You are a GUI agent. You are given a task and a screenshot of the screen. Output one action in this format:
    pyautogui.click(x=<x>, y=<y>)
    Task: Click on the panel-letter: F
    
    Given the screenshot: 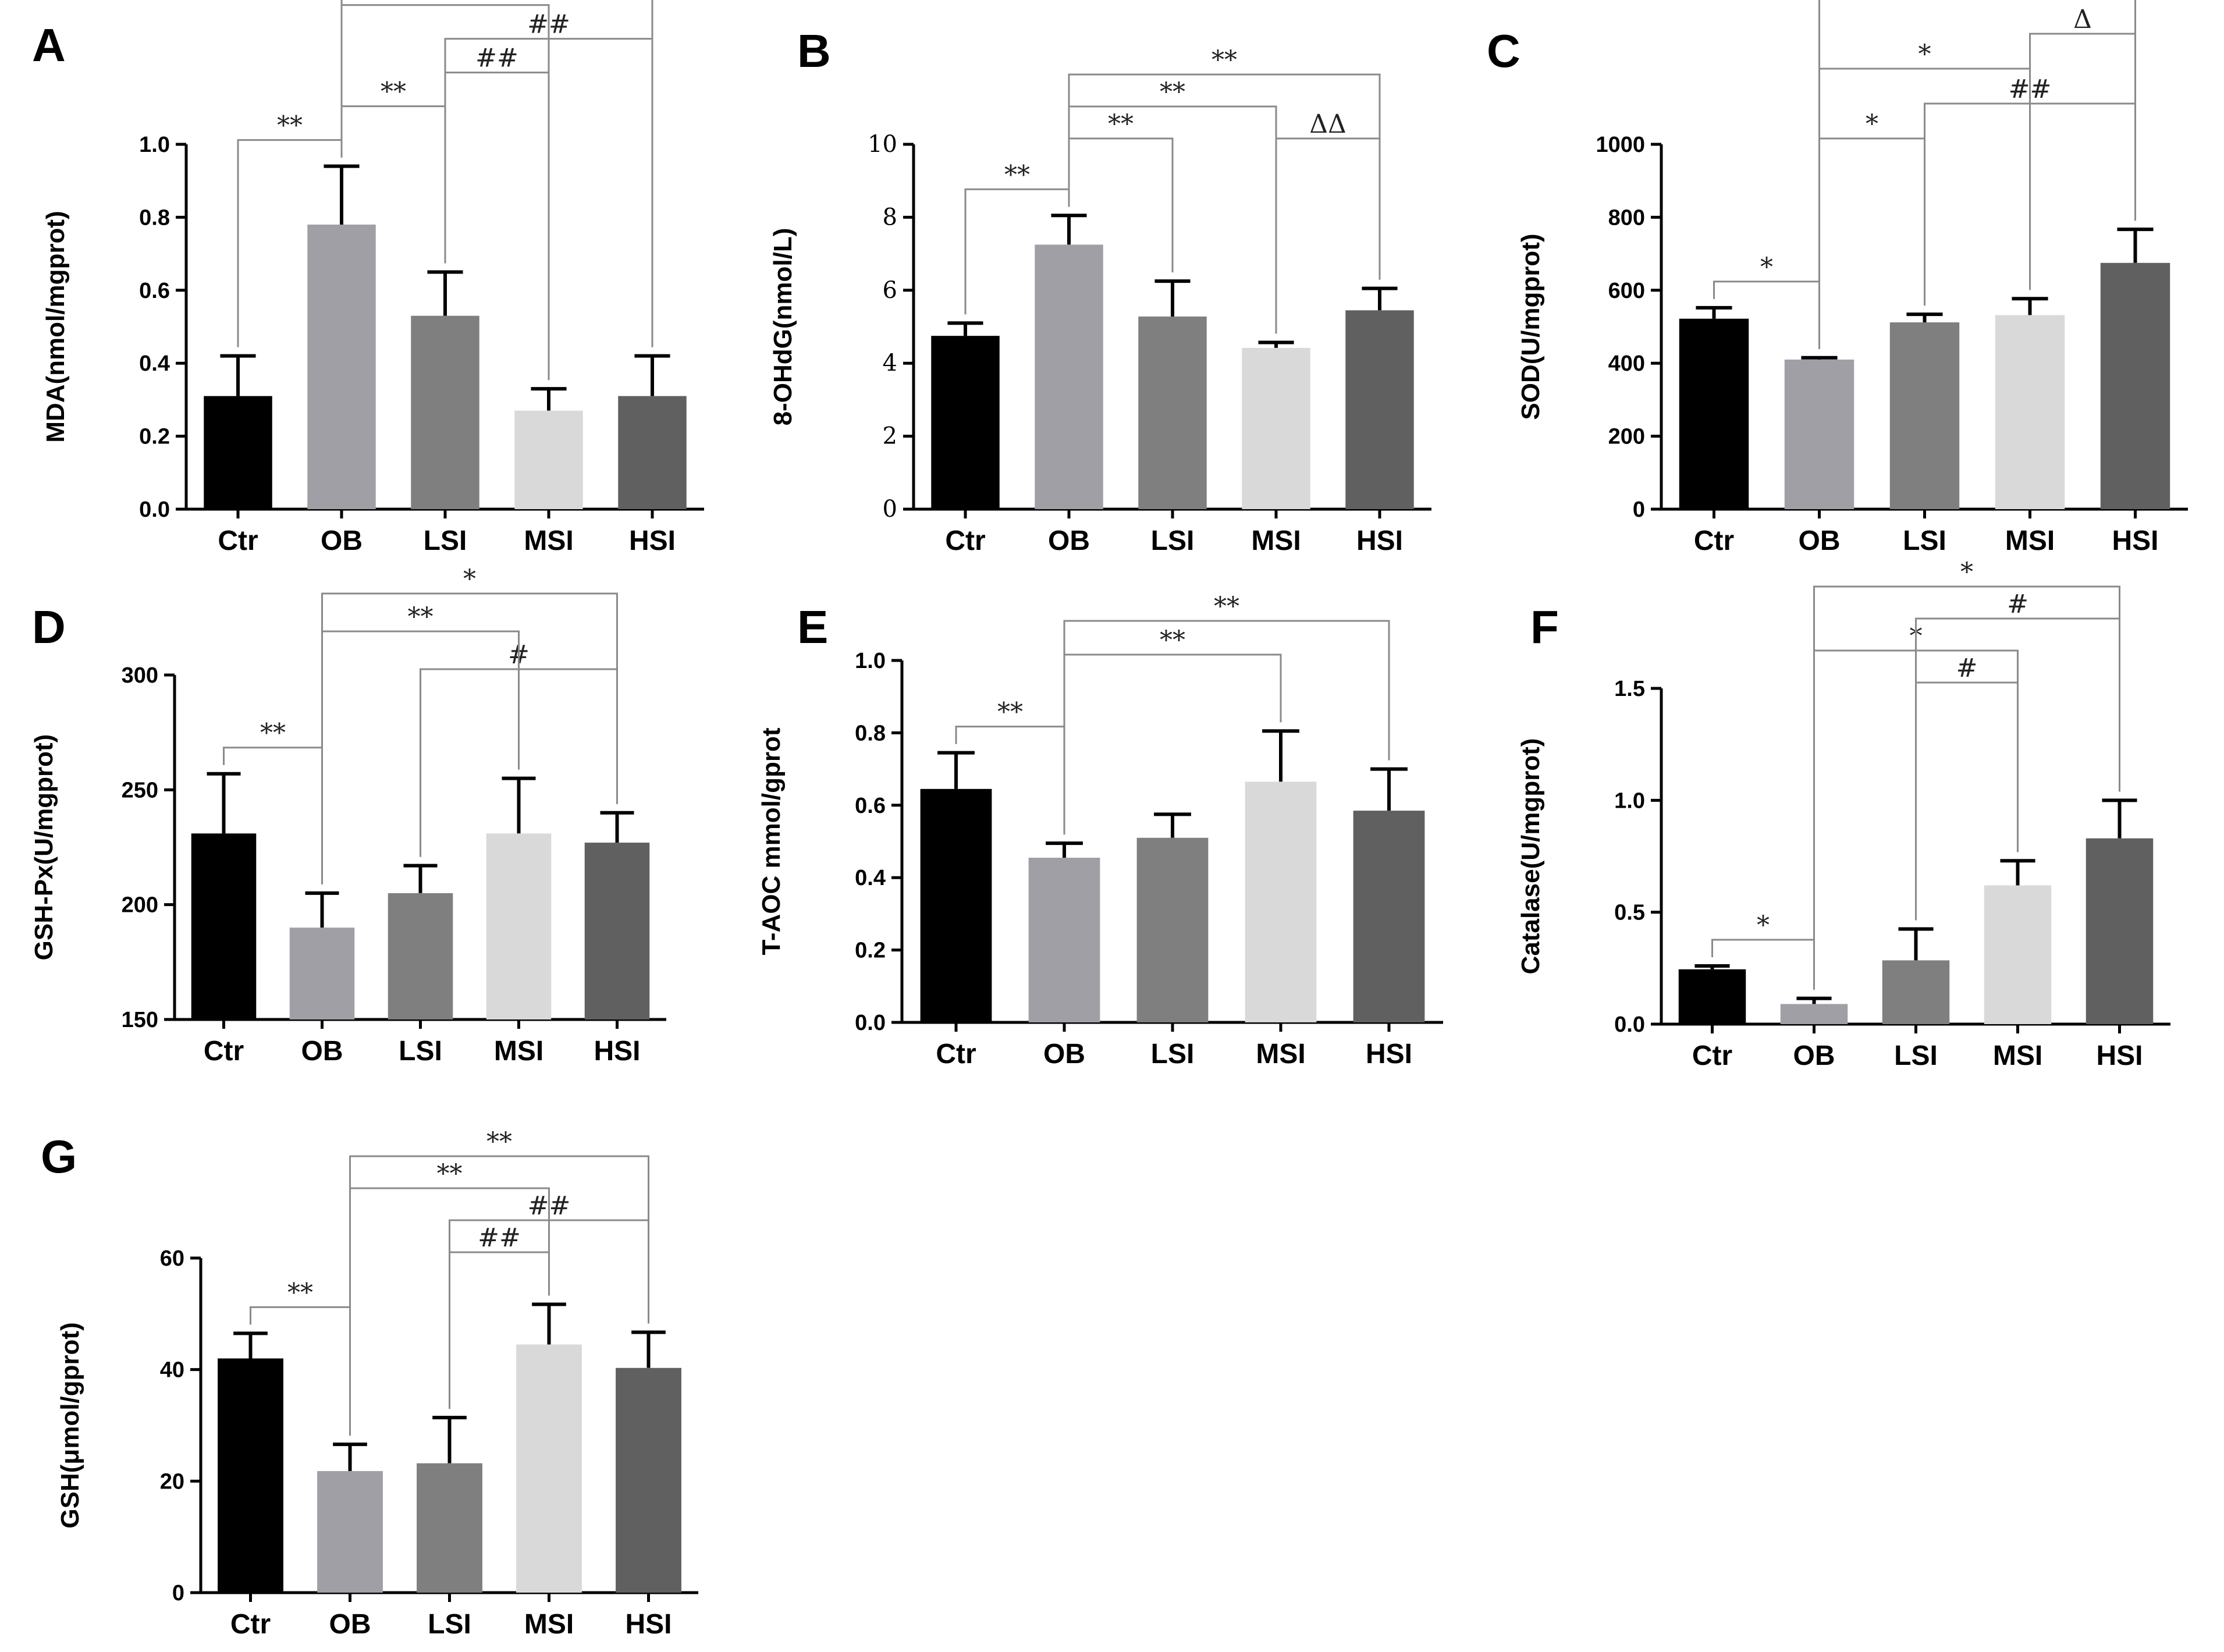 What is the action you would take?
    pyautogui.click(x=1544, y=627)
    